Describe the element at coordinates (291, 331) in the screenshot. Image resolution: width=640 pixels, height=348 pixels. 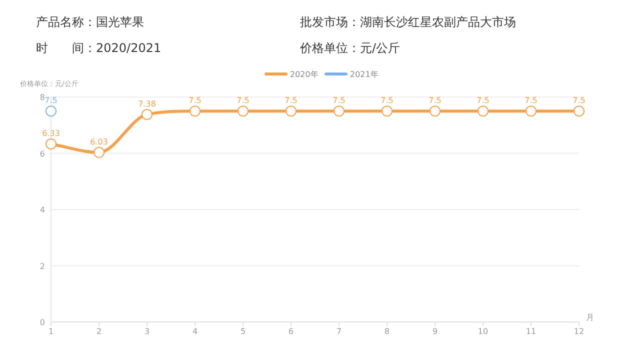
I see `x-tick-label: 6` at that location.